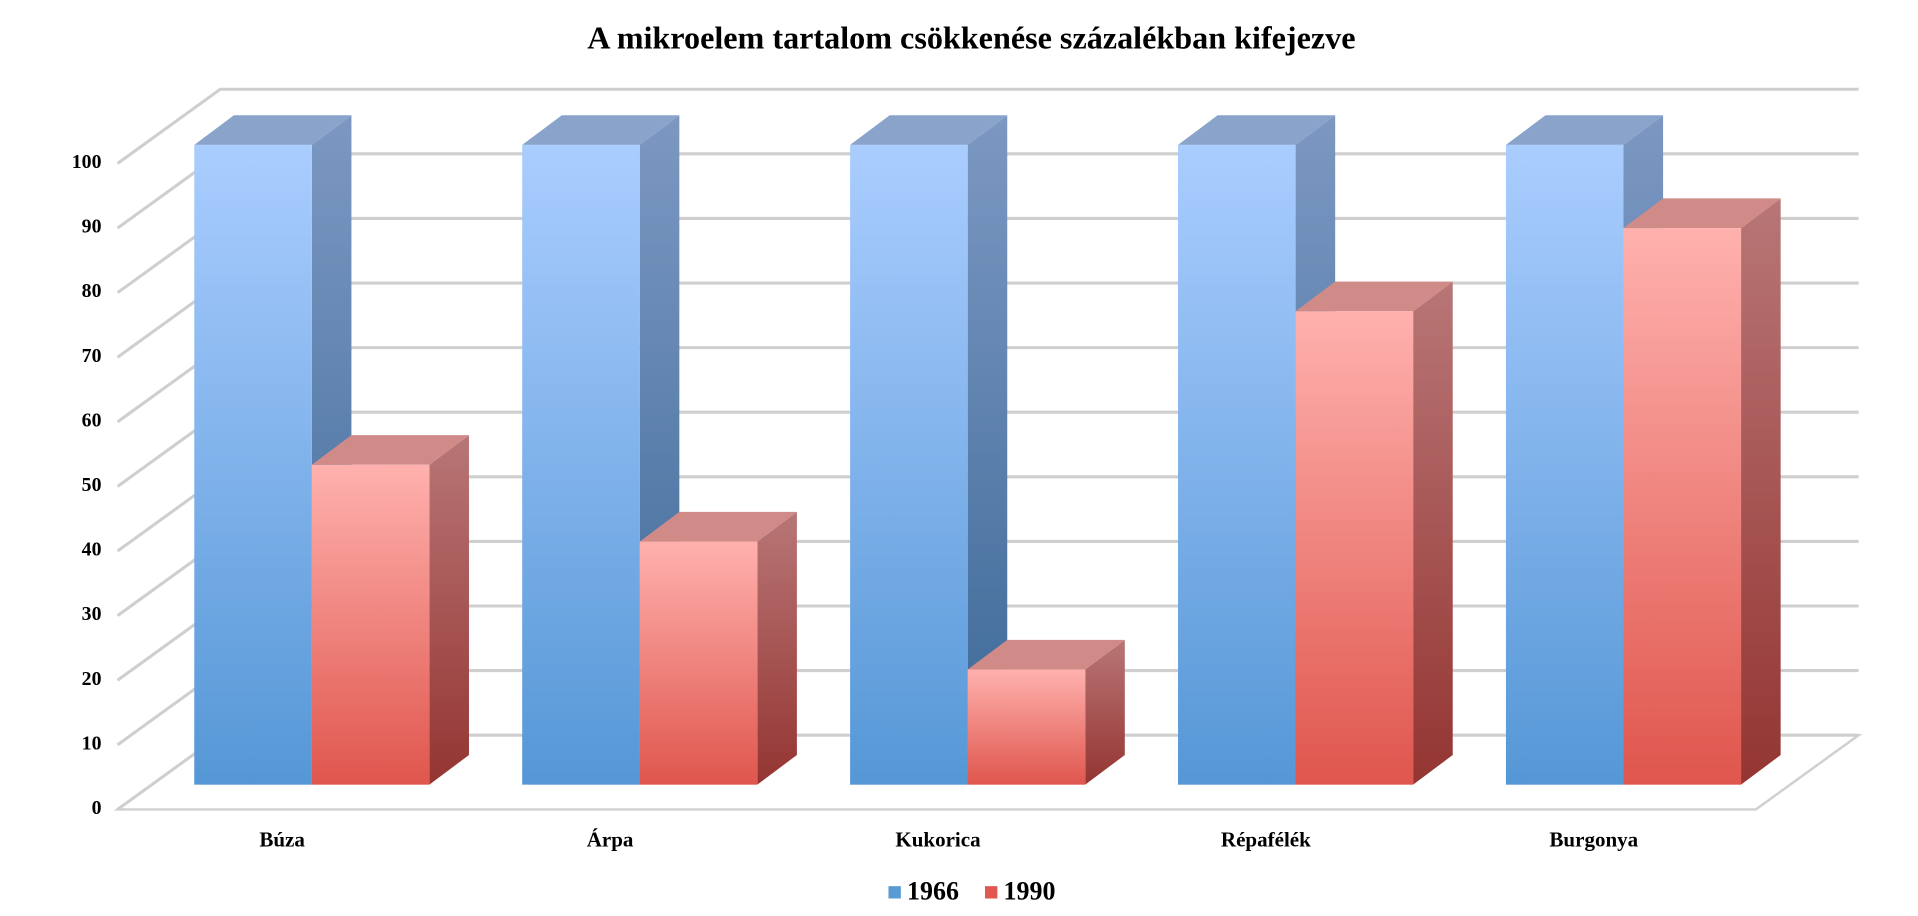  Describe the element at coordinates (92, 743) in the screenshot. I see `y-tick-label: 10` at that location.